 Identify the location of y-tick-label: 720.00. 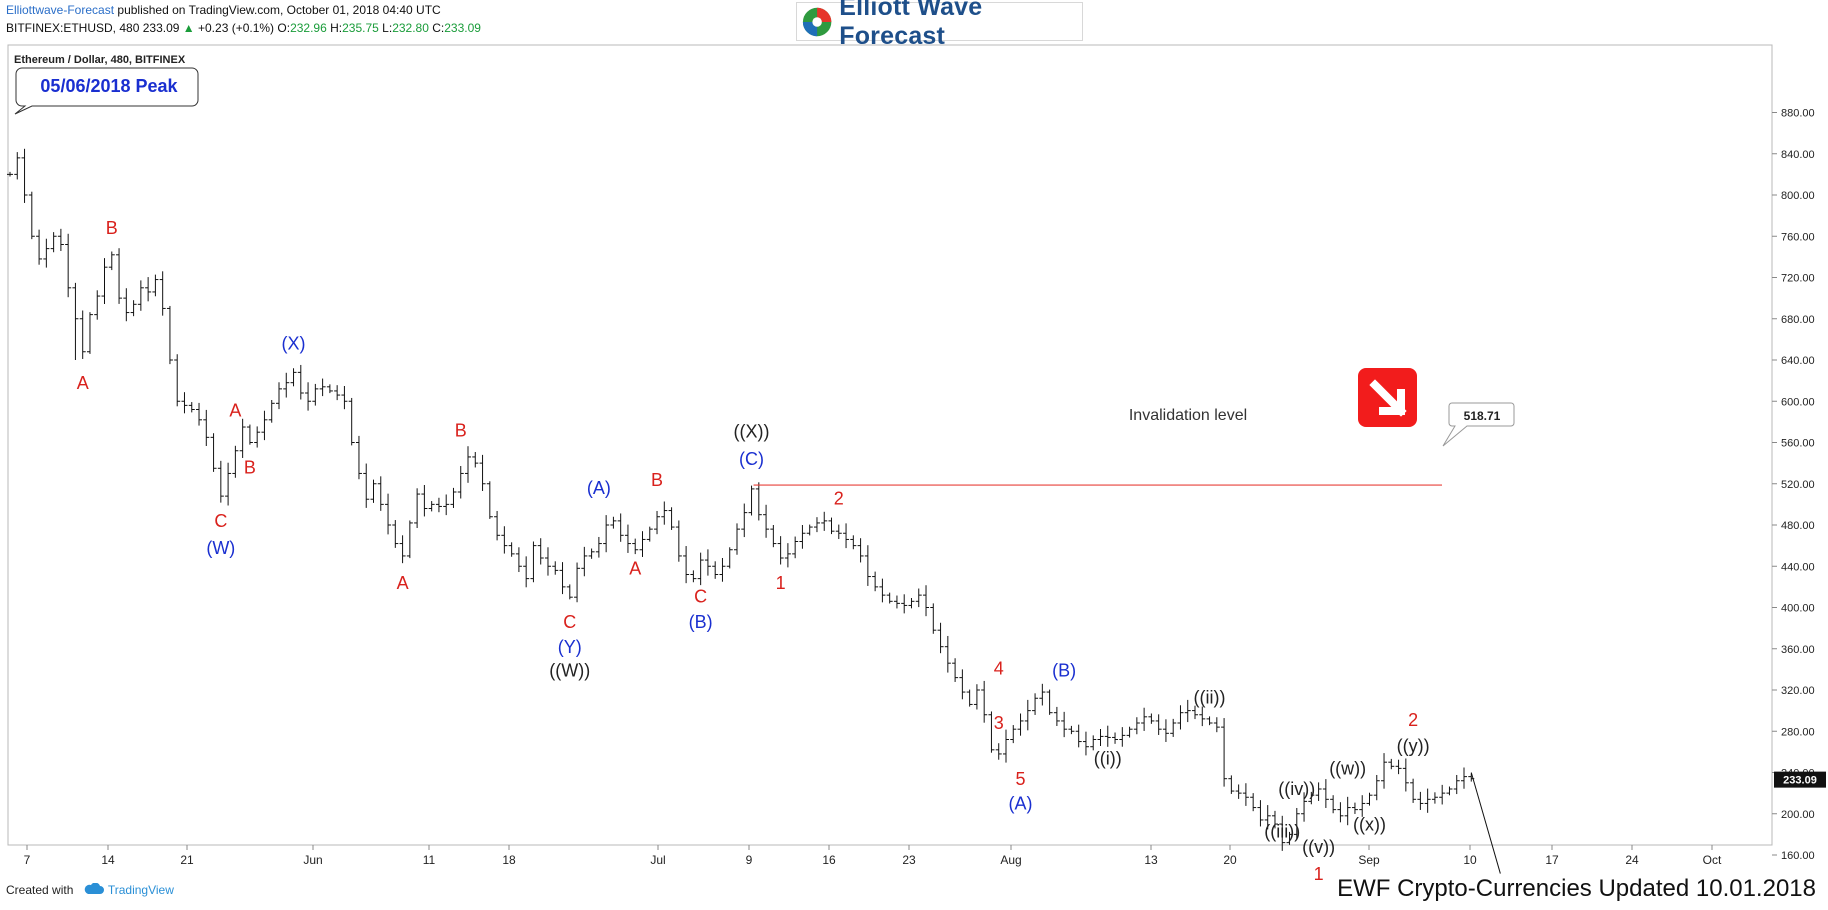
(1798, 279).